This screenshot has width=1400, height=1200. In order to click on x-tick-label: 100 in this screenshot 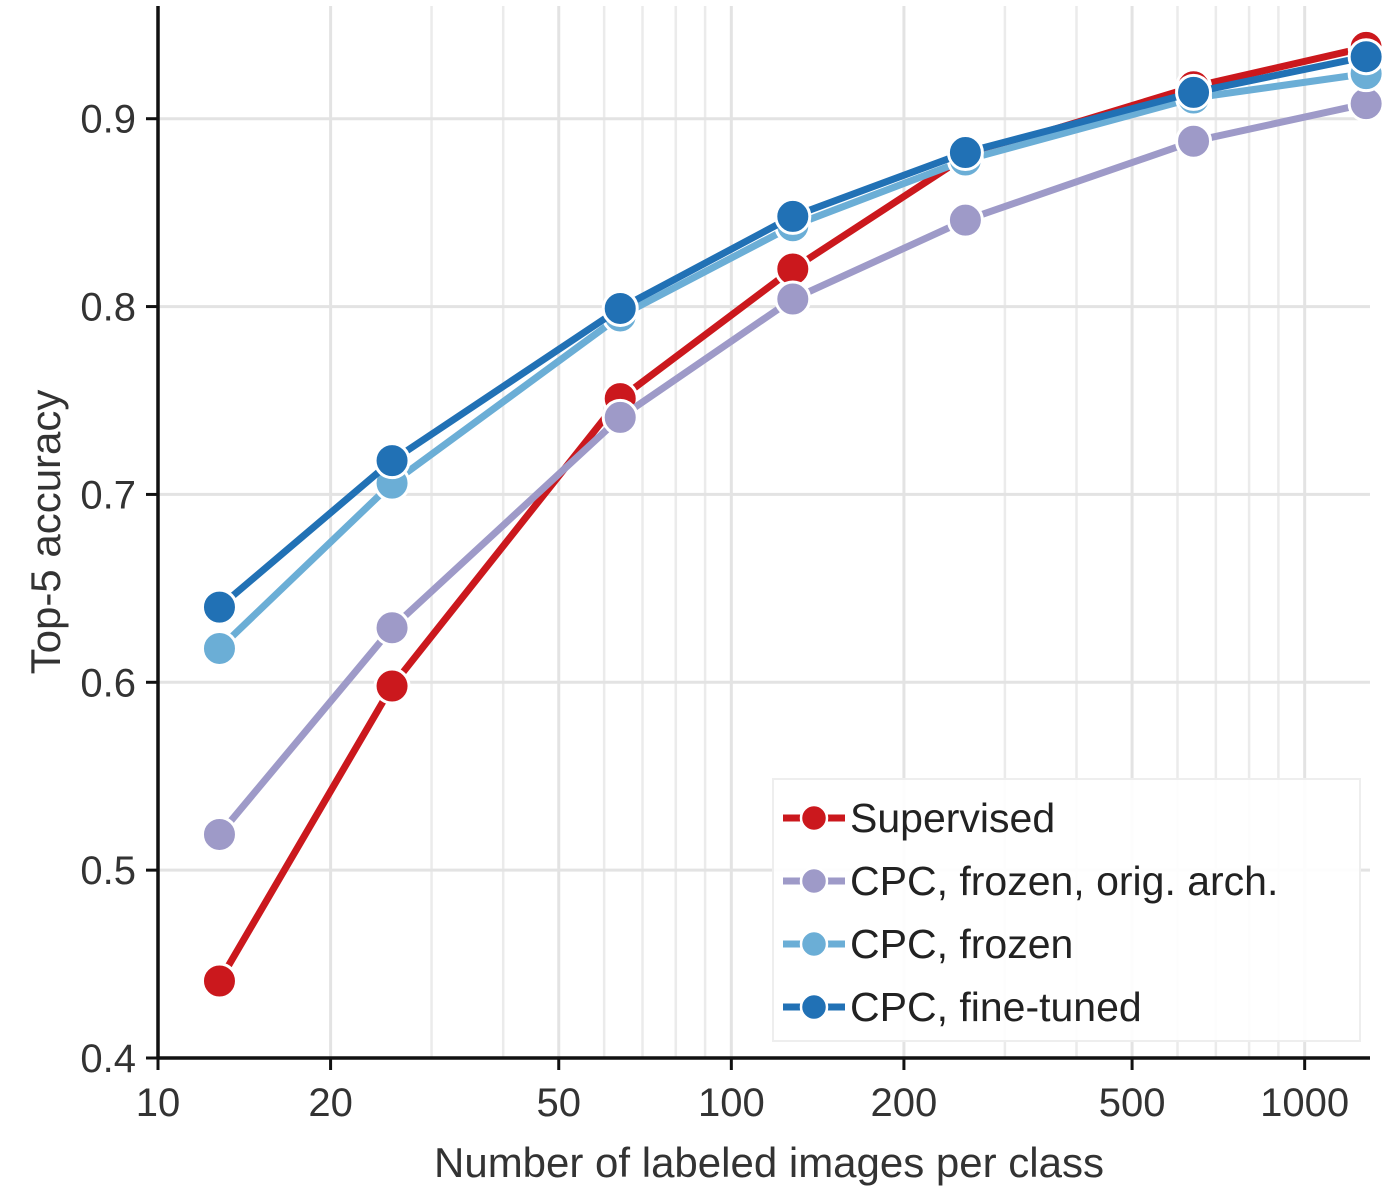, I will do `click(731, 1103)`.